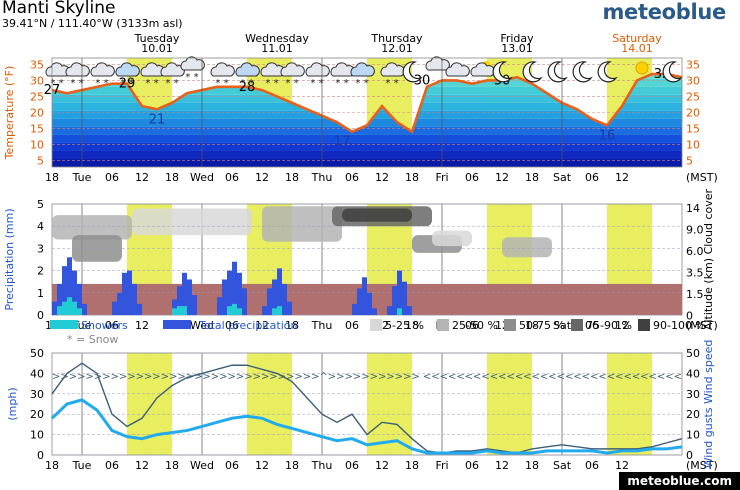  Describe the element at coordinates (637, 38) in the screenshot. I see `day-name: Saturday` at that location.